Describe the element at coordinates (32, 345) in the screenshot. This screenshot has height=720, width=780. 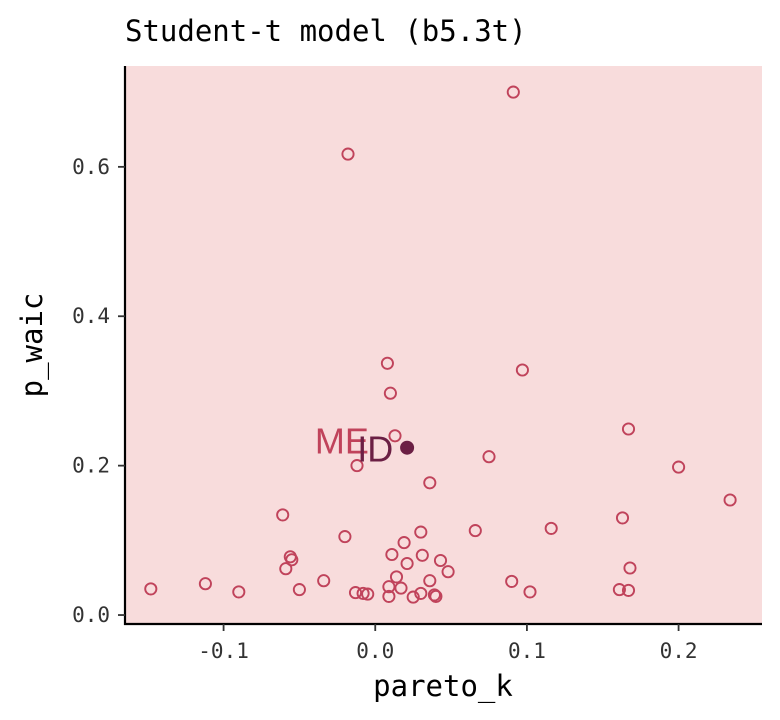
I see `y-axis-label: p_waic` at that location.